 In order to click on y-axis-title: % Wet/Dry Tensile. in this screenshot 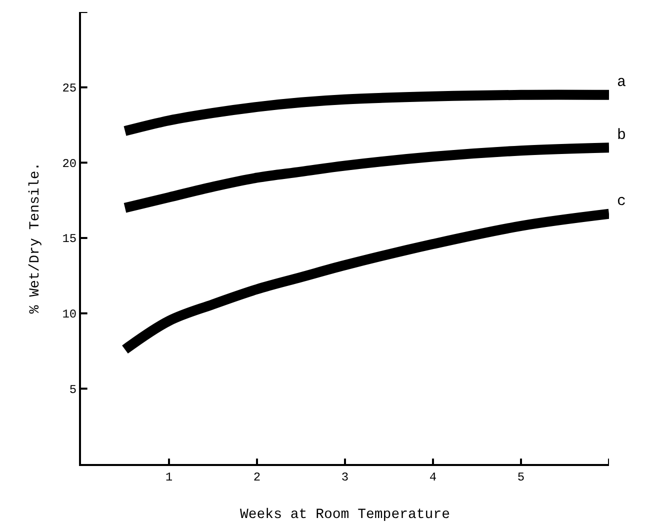, I will do `click(35, 238)`.